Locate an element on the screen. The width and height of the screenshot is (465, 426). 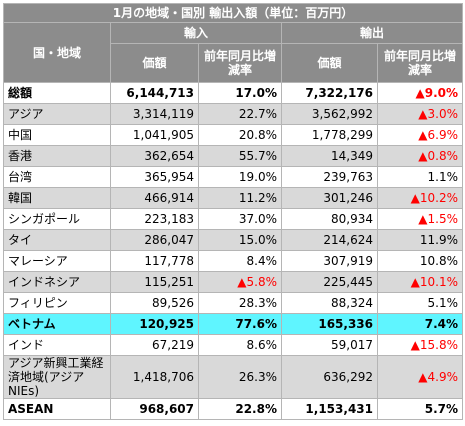
export-value-cell: 214,624 is located at coordinates (329, 240).